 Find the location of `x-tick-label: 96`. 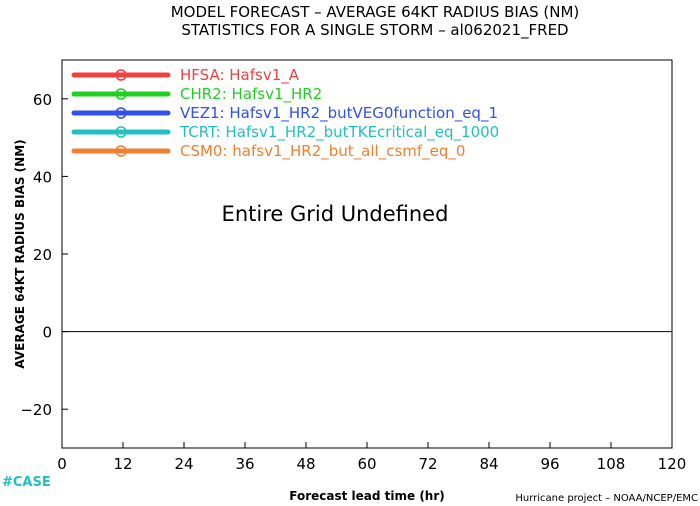

x-tick-label: 96 is located at coordinates (549, 464).